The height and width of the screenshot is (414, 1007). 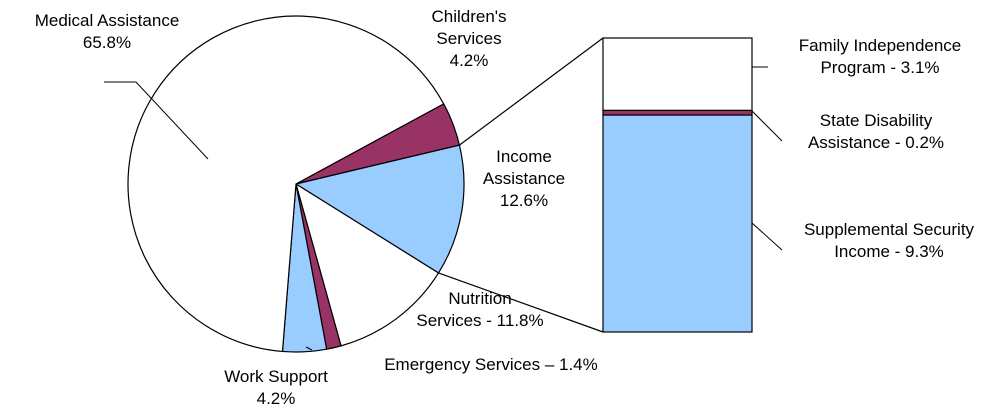 What do you see at coordinates (468, 38) in the screenshot?
I see `label-children-s-services: Children's Services 4.2%` at bounding box center [468, 38].